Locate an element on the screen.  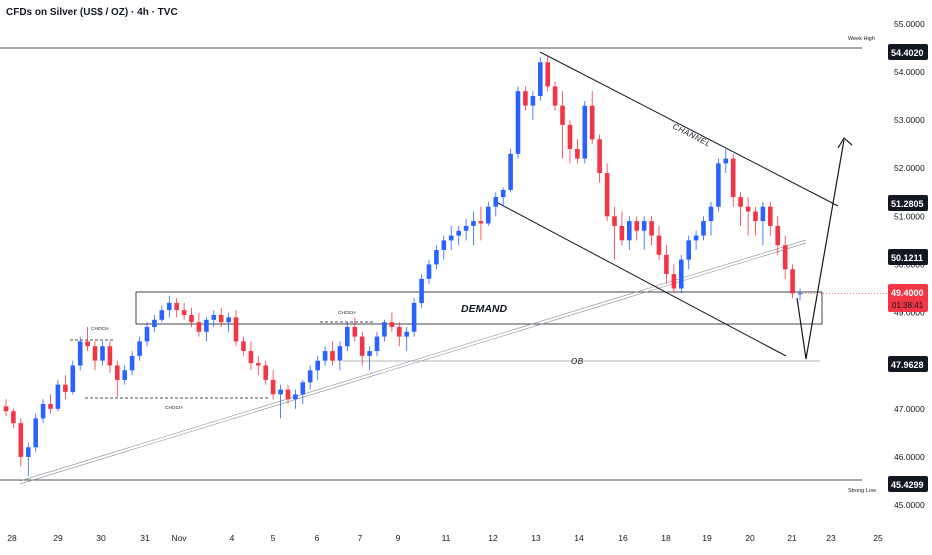
demand-zone is located at coordinates (479, 308).